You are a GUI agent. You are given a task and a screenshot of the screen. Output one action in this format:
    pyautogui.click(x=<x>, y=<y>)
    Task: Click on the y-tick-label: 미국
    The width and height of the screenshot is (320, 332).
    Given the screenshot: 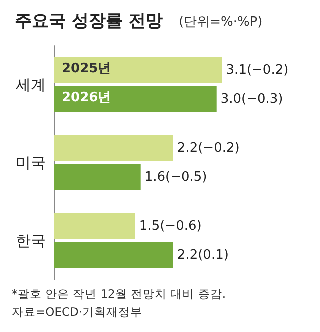 What is the action you would take?
    pyautogui.click(x=31, y=163)
    